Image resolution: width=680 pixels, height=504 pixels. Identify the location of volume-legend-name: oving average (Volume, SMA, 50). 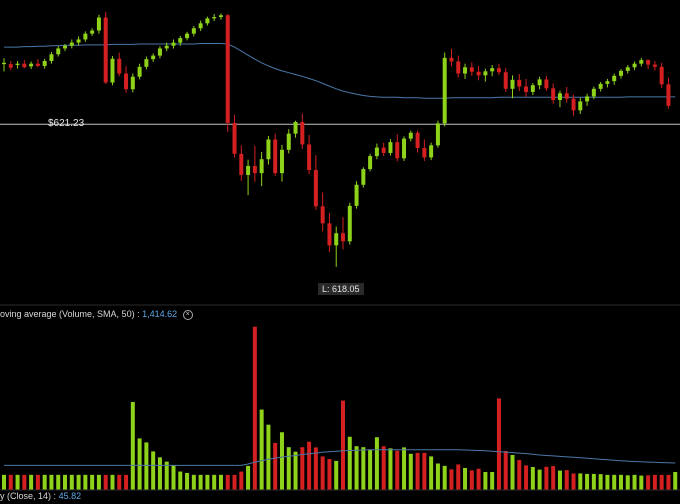
(67, 314).